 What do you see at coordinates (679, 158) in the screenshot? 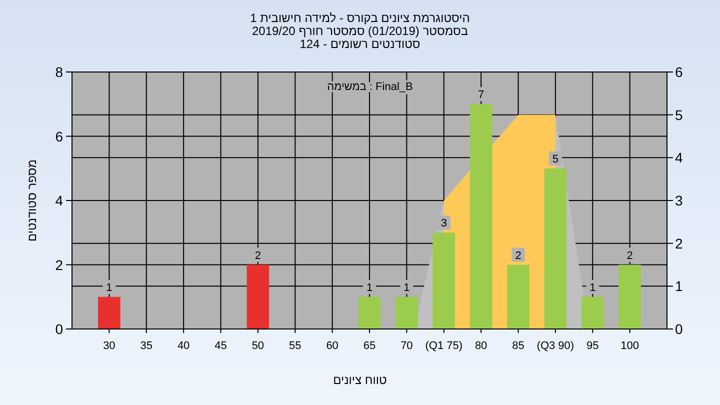
I see `y2-tick-label: 4` at bounding box center [679, 158].